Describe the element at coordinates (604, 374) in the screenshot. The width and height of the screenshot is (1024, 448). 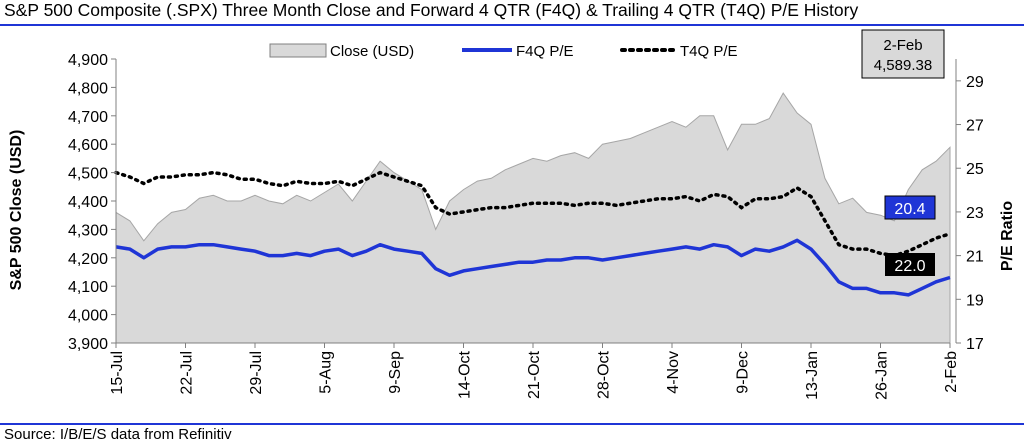
I see `x-tick-label: 28-Oct` at that location.